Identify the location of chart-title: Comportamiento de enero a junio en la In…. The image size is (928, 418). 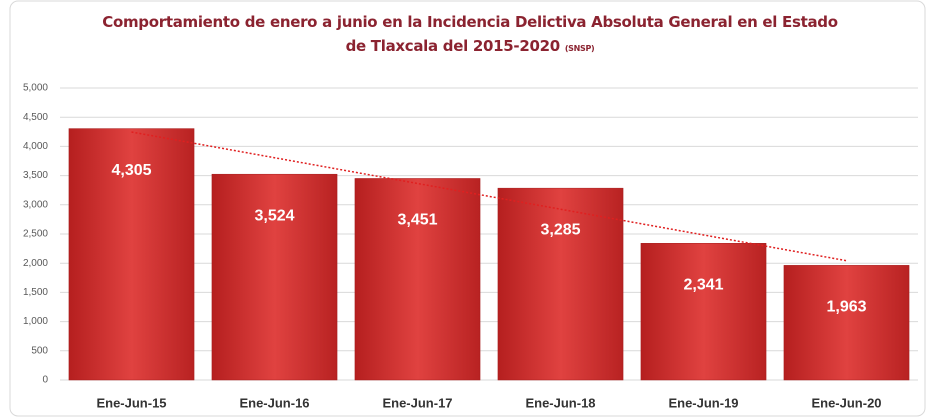
(470, 34).